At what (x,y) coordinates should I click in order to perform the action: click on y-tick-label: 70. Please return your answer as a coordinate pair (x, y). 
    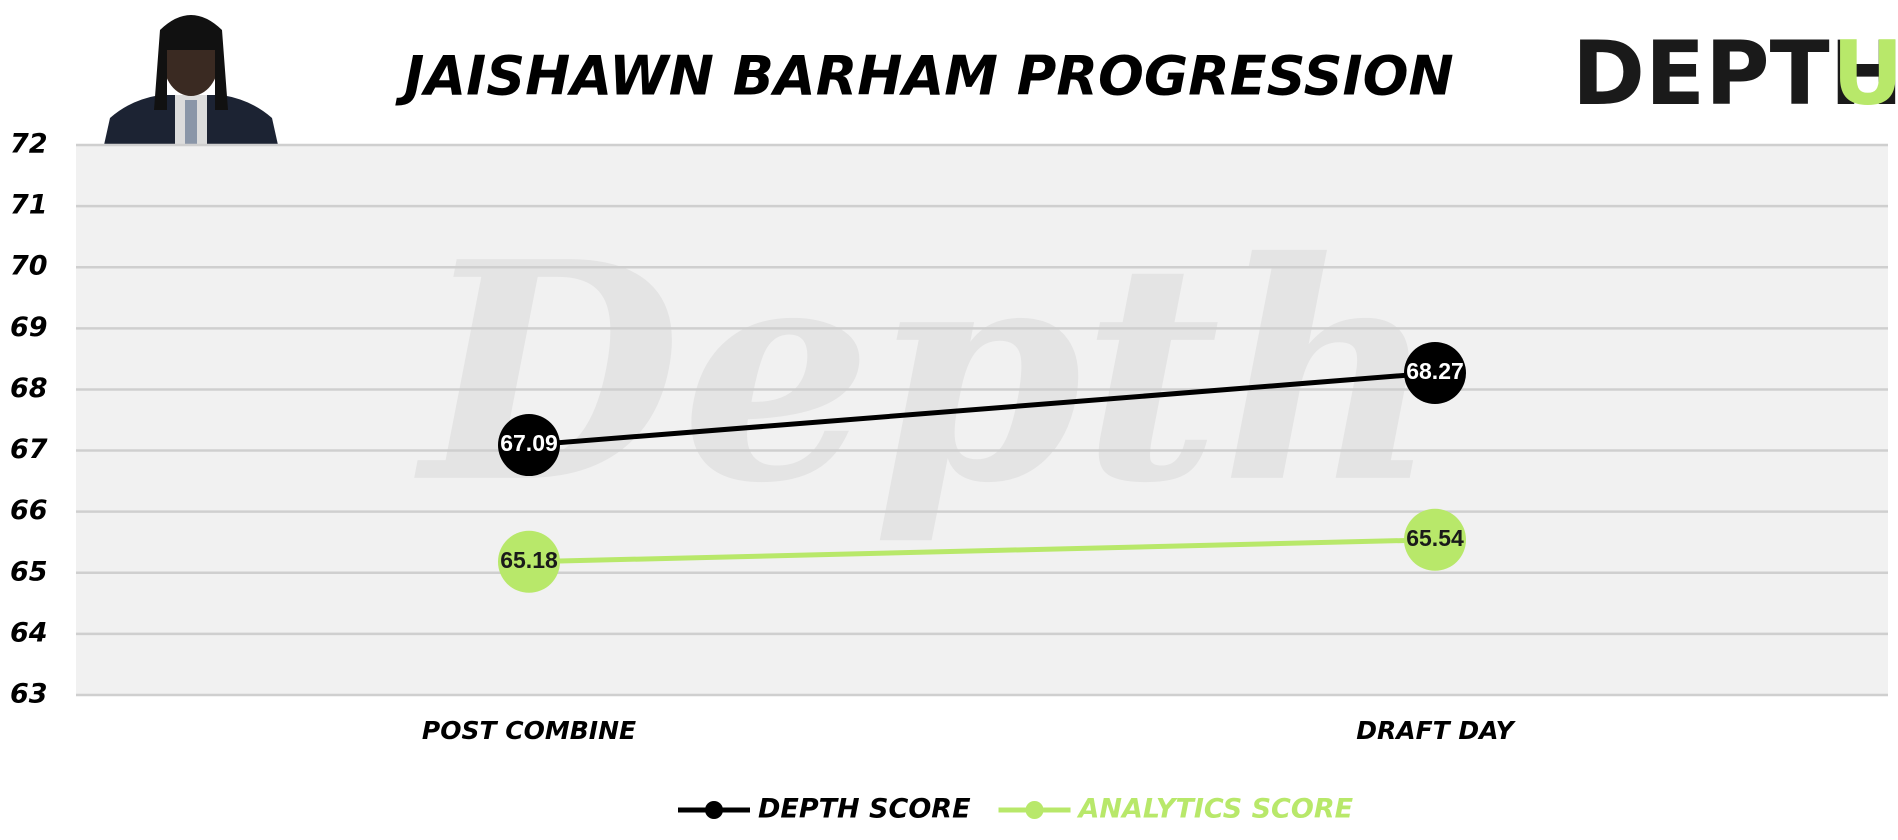
    Looking at the image, I should click on (29, 266).